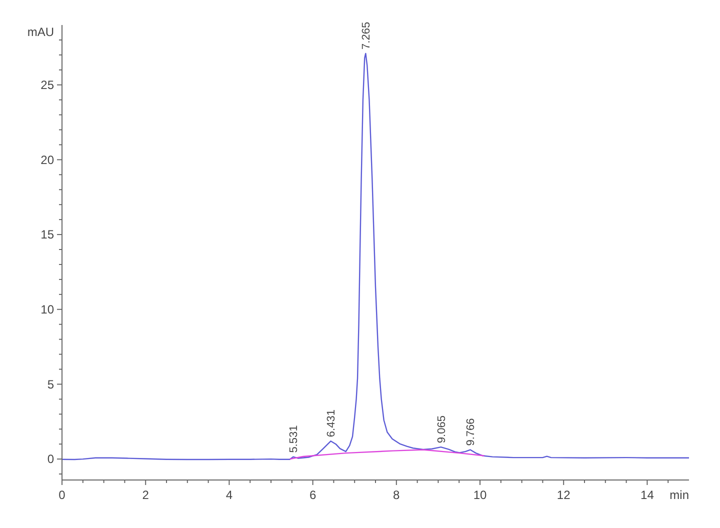  What do you see at coordinates (40, 32) in the screenshot?
I see `y-axis-title: mAU` at bounding box center [40, 32].